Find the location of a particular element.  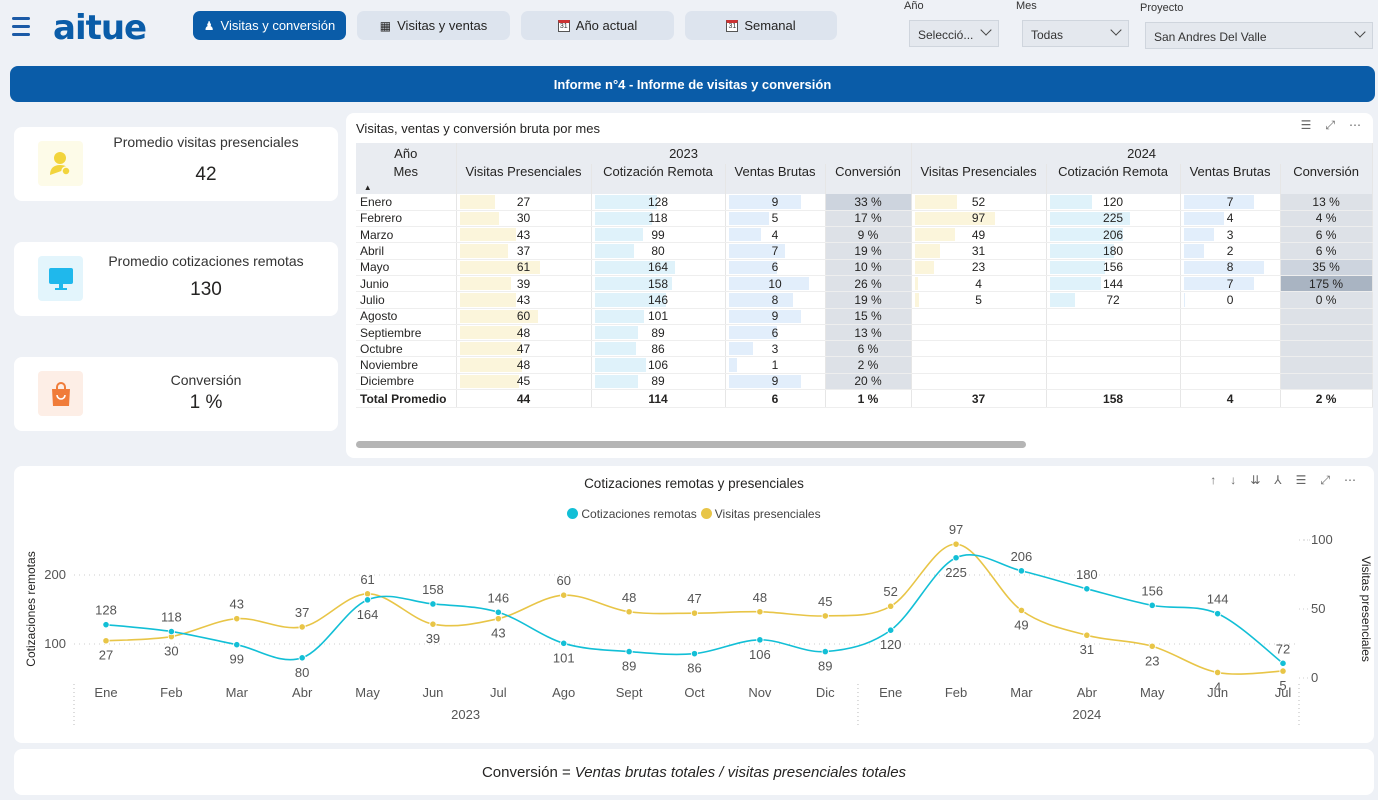

nav-semanal-button: 31 Semanal is located at coordinates (761, 25).